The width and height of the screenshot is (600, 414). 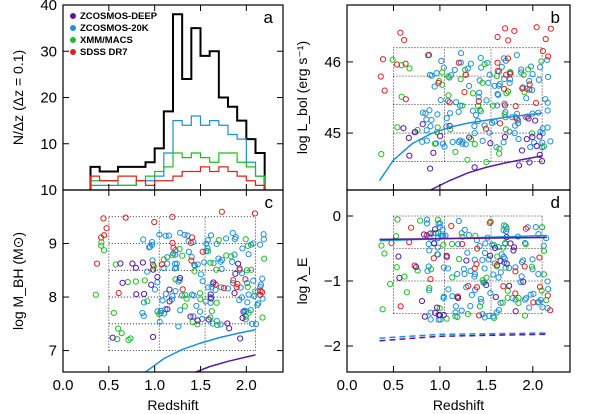 I want to click on x-tick-label: 0.5, so click(x=108, y=385).